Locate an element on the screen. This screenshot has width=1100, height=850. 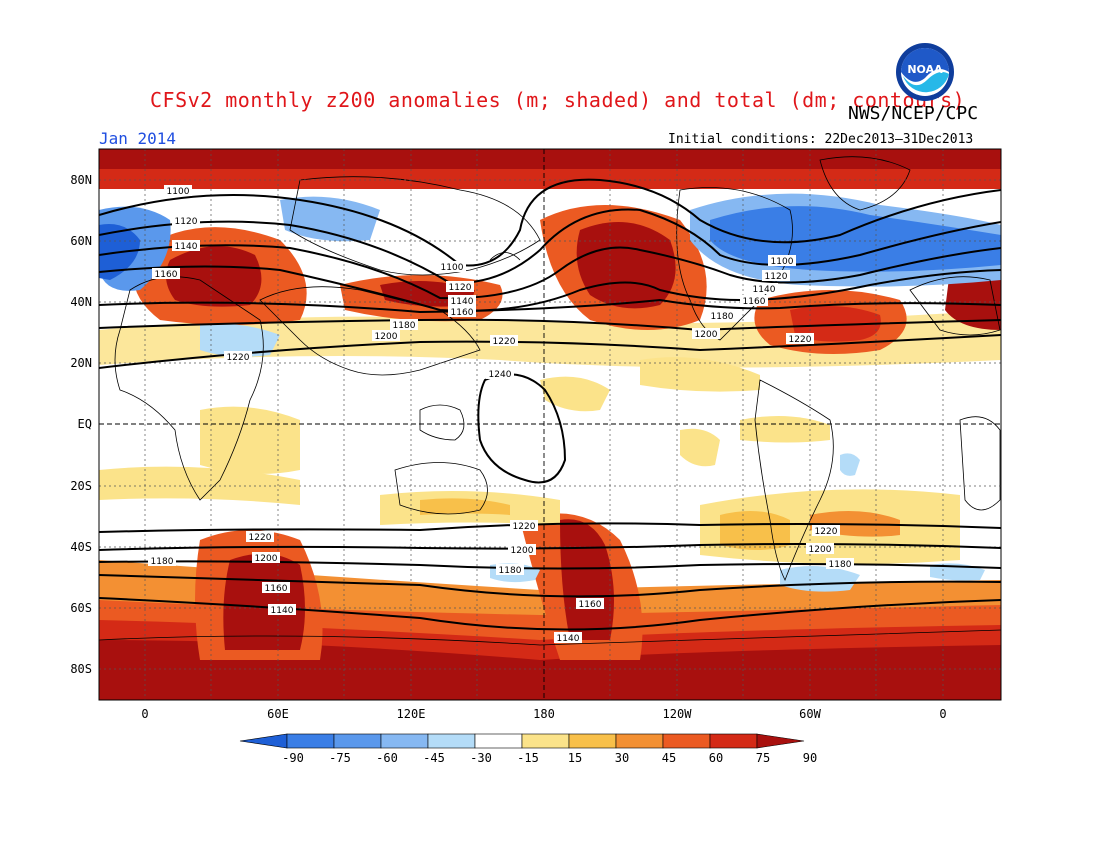
colorbar-label: 15 is located at coordinates (575, 758).